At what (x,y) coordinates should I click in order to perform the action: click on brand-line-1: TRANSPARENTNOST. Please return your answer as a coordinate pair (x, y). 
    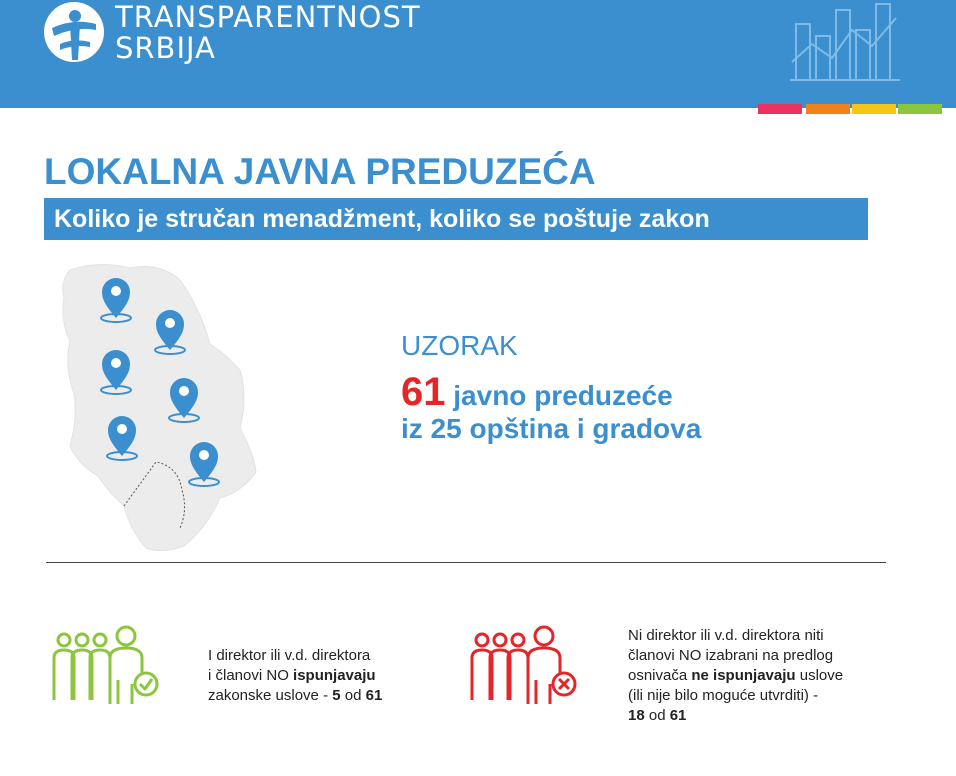
    Looking at the image, I should click on (268, 17).